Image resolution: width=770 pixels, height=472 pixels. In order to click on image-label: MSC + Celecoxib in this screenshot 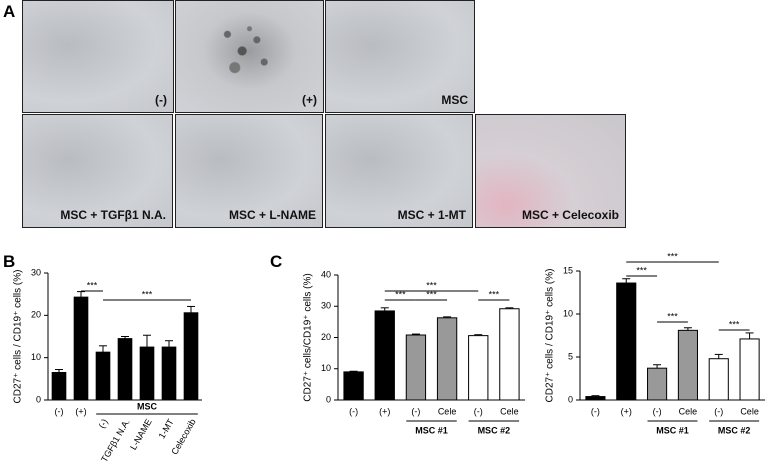, I will do `click(570, 215)`.